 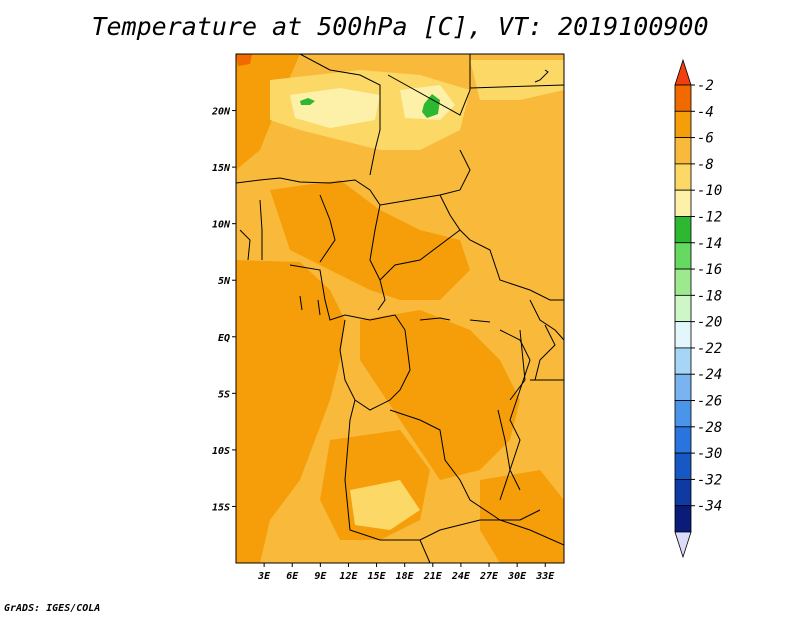 I want to click on x-tick-label: 30E, so click(x=517, y=576).